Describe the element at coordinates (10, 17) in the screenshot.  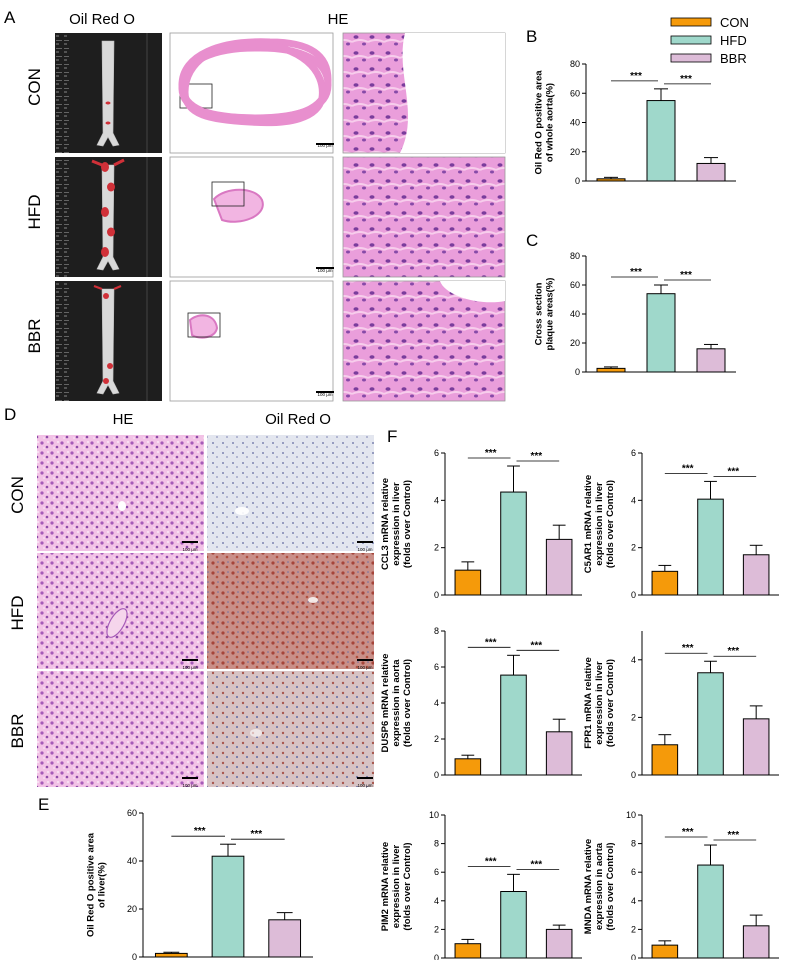
I see `panel-label-a: A` at that location.